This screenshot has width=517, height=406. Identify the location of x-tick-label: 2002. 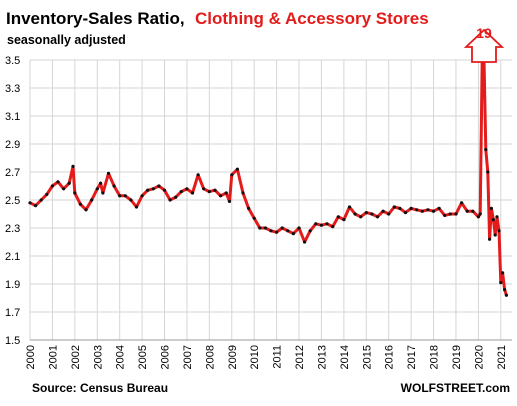
(76, 357).